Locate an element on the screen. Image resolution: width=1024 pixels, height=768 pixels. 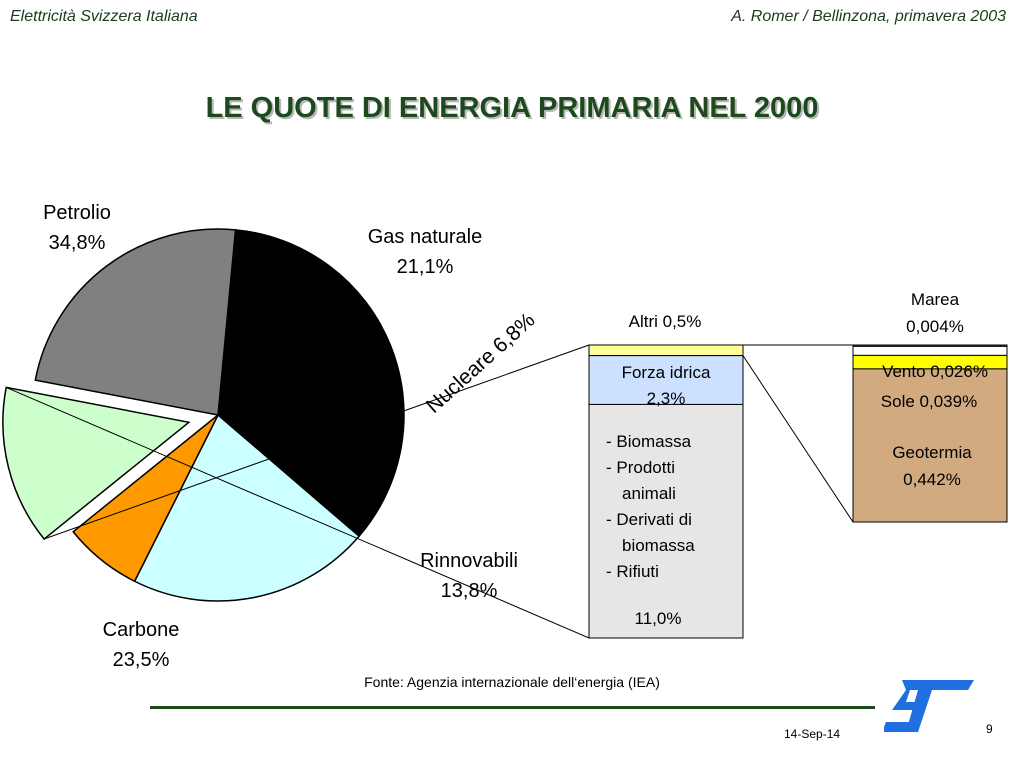
connector-line-top is located at coordinates (316, 442).